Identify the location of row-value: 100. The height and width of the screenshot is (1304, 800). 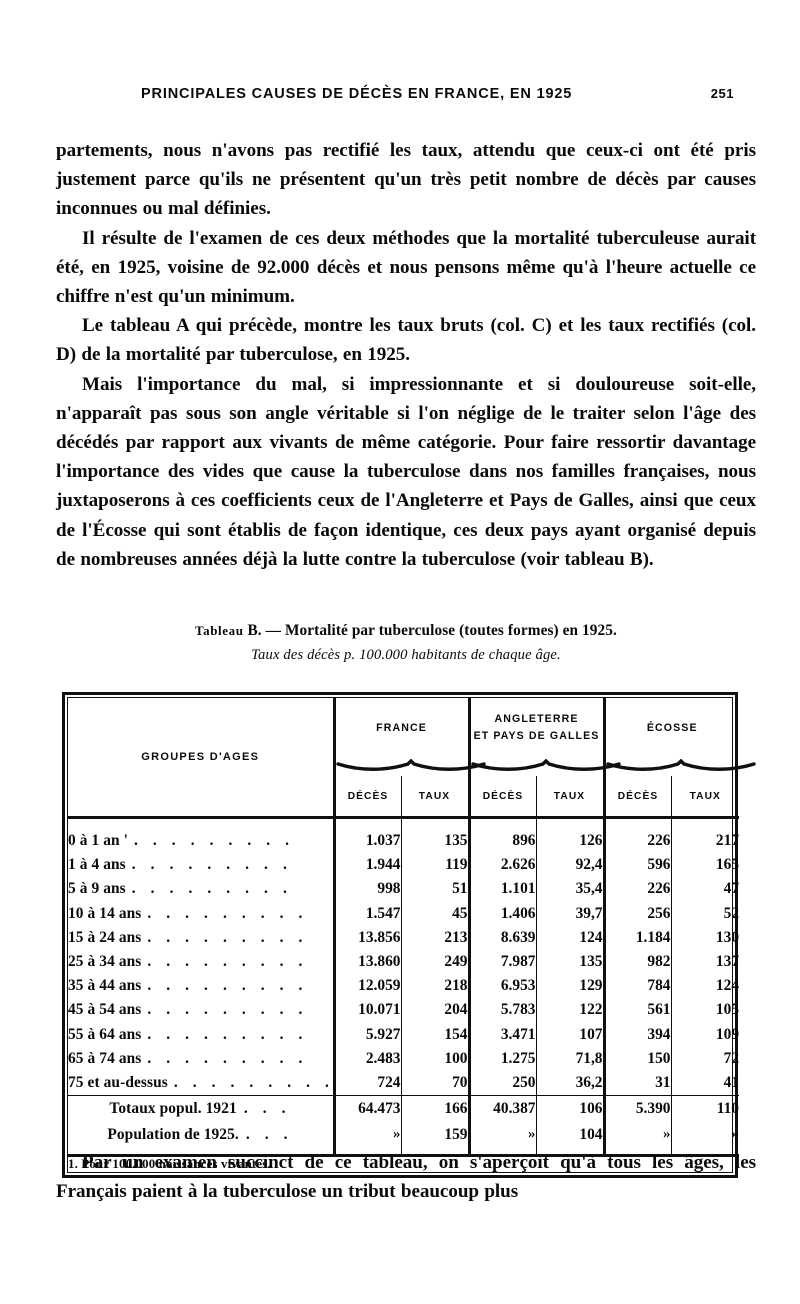
(436, 1059).